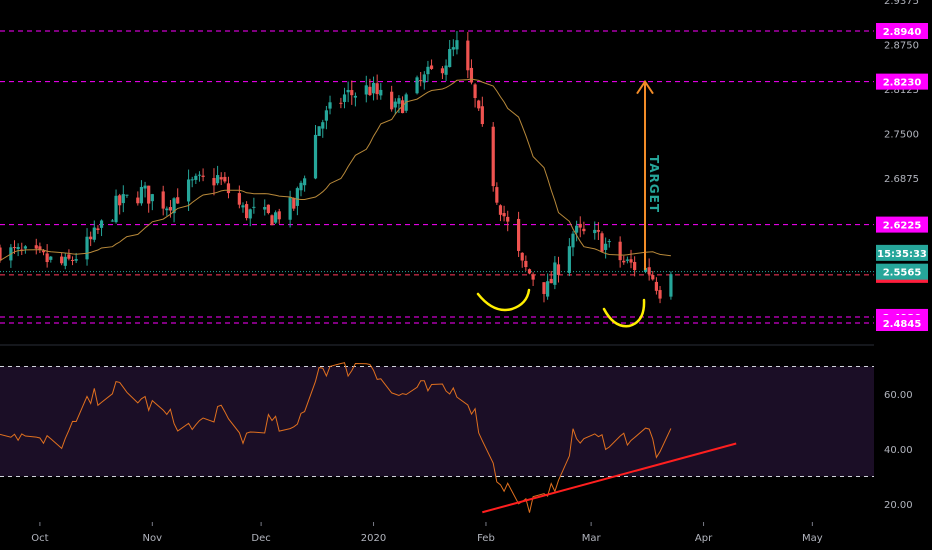 The image size is (932, 550). Describe the element at coordinates (898, 395) in the screenshot. I see `rsi-tick-label: 60.00` at that location.